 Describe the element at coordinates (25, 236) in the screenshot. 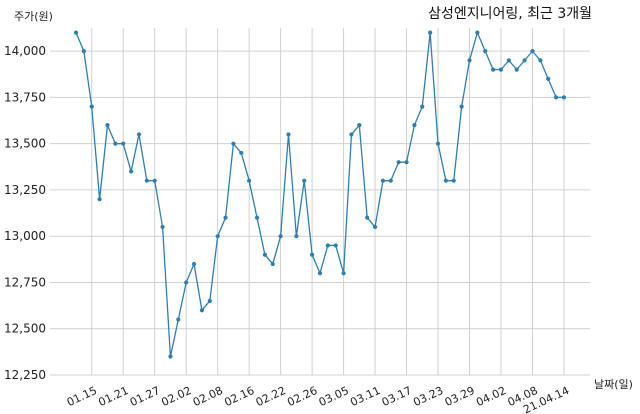

I see `y-tick-label: 13,000` at that location.